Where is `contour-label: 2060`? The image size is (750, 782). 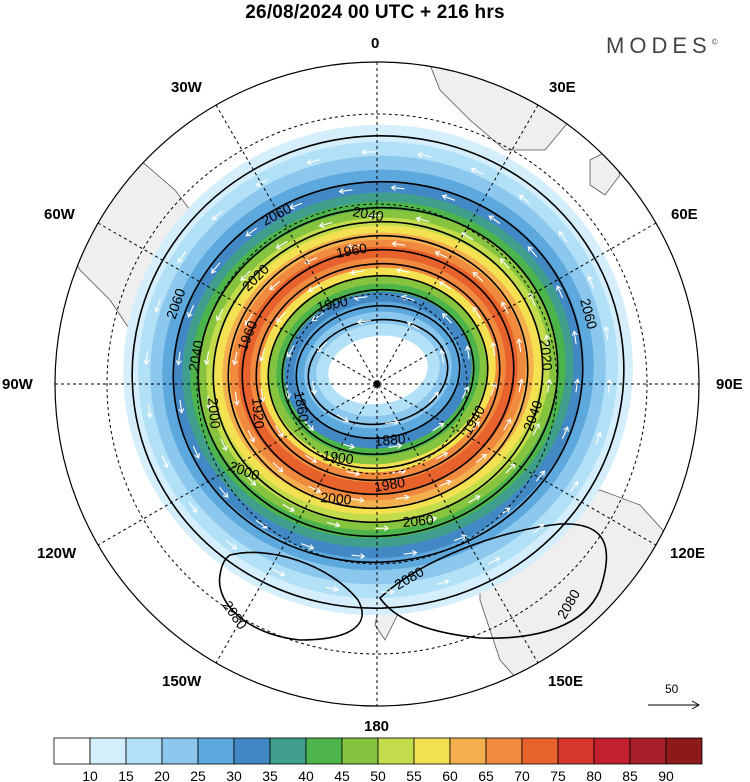 contour-label: 2060 is located at coordinates (589, 314).